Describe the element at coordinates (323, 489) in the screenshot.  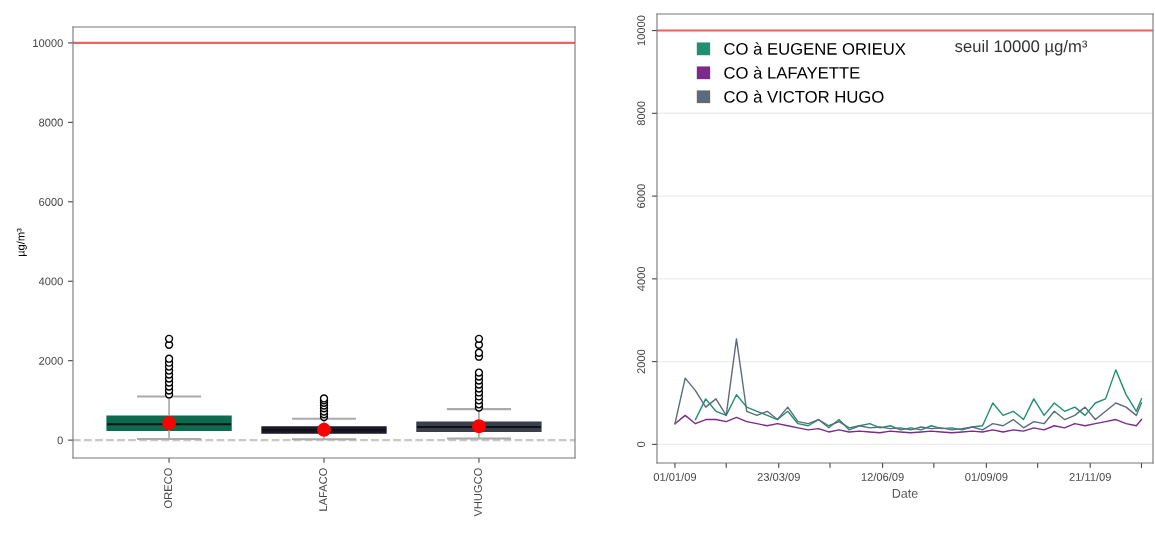
I see `x-tick-label: LAFACO` at that location.